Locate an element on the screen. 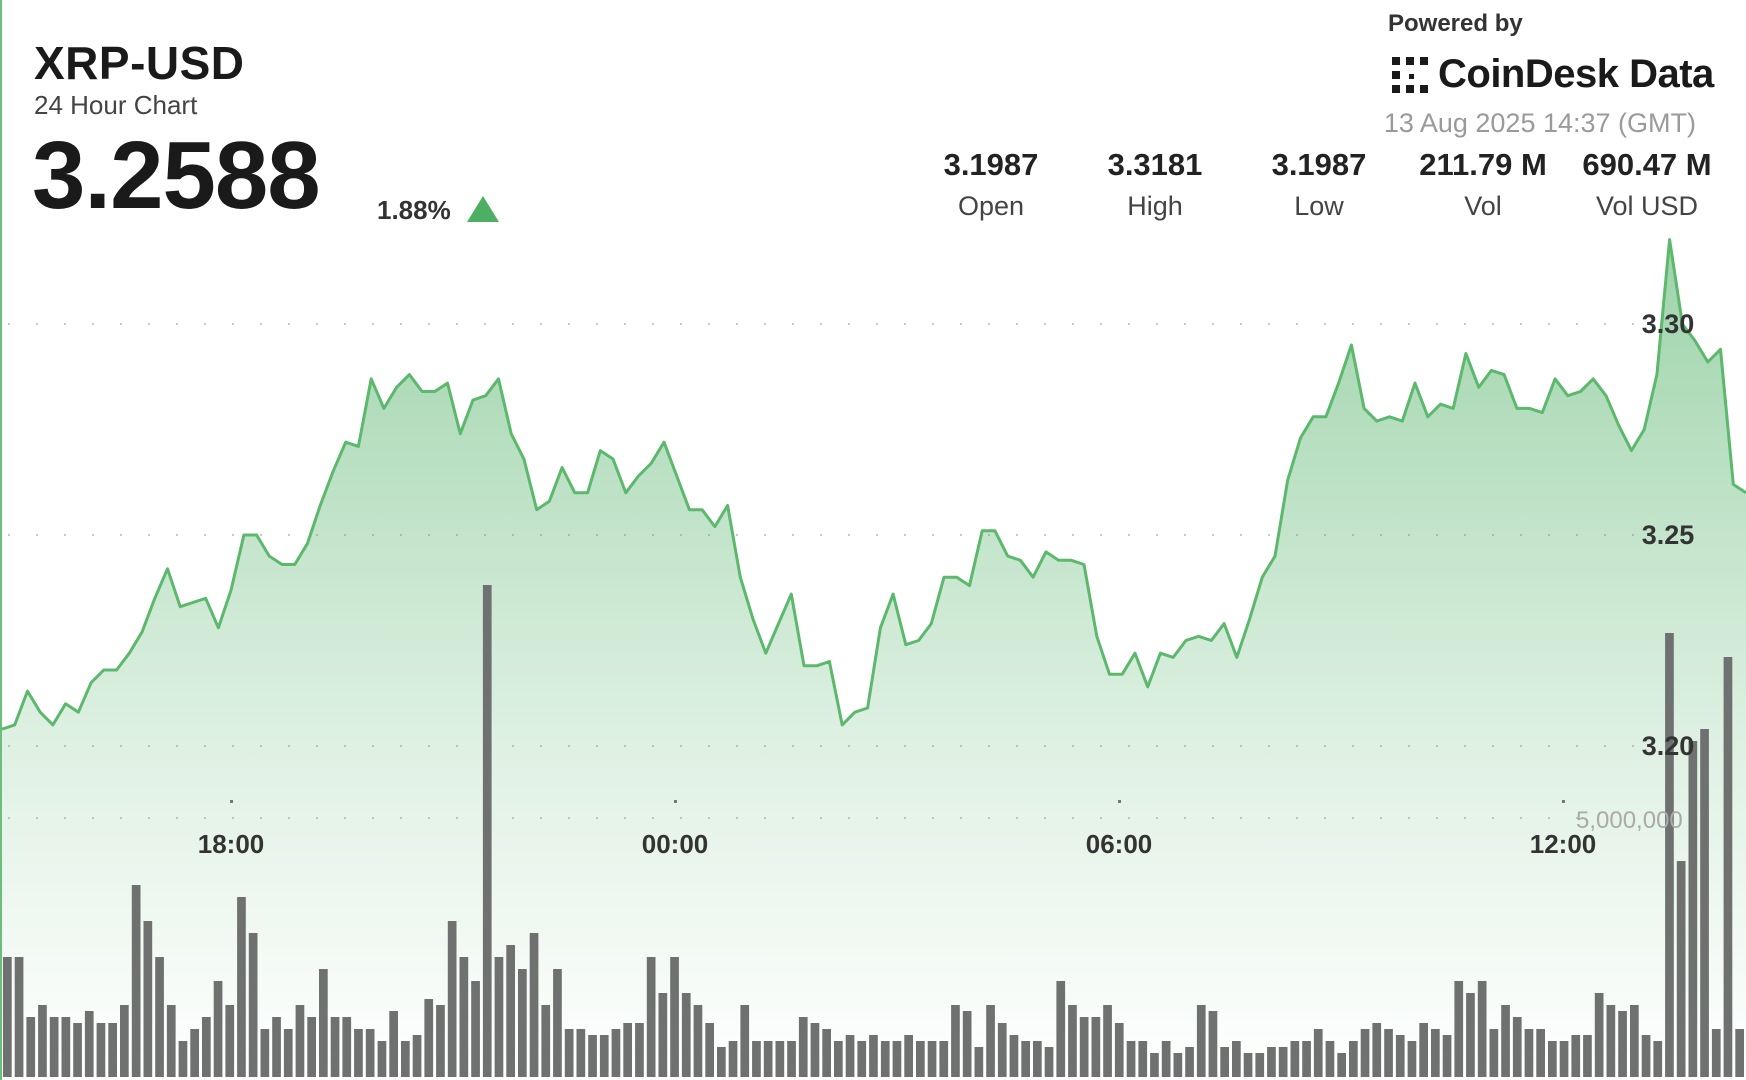 This screenshot has height=1080, width=1746. chart-subtitle: 24 Hour Chart is located at coordinates (116, 105).